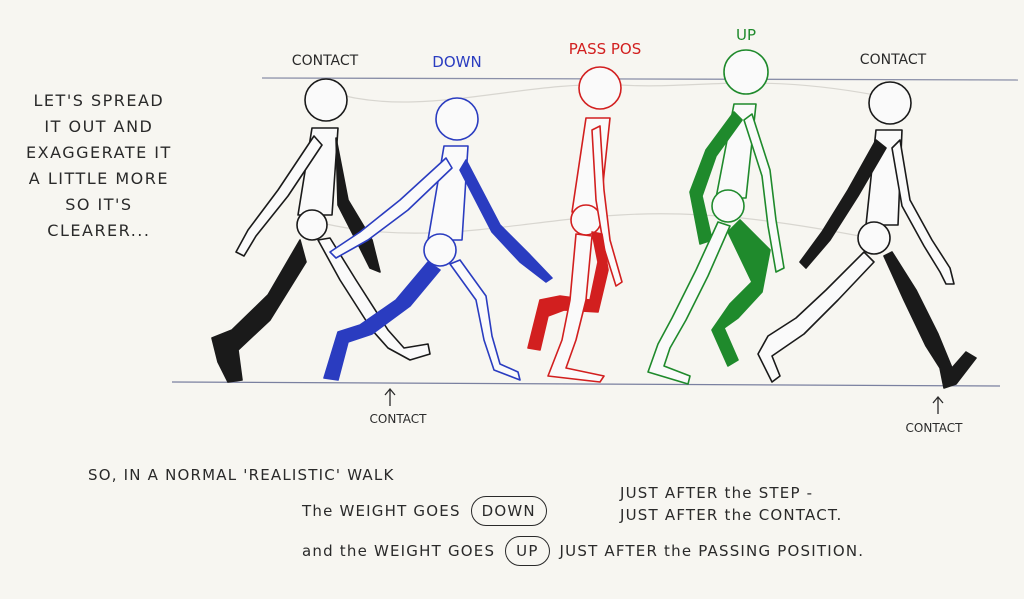  I want to click on ground-label-contact-right: CONTACT, so click(935, 428).